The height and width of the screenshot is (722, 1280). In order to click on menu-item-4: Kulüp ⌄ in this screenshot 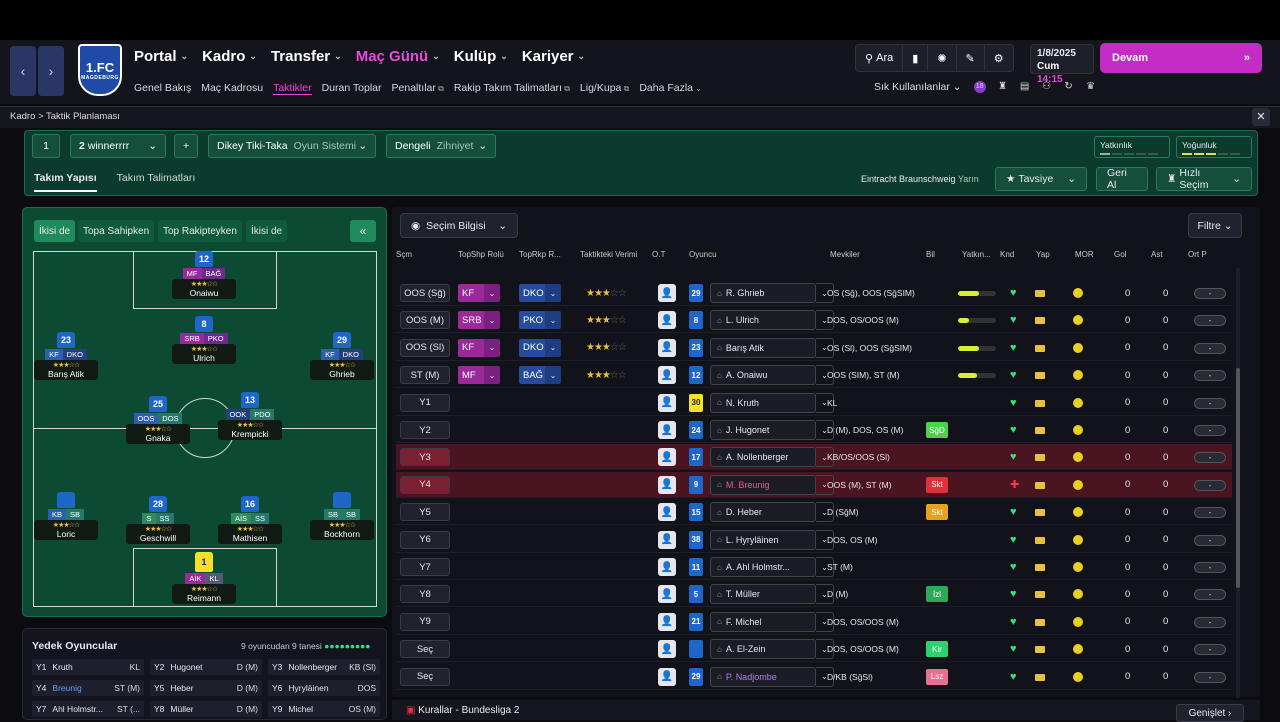, I will do `click(481, 56)`.